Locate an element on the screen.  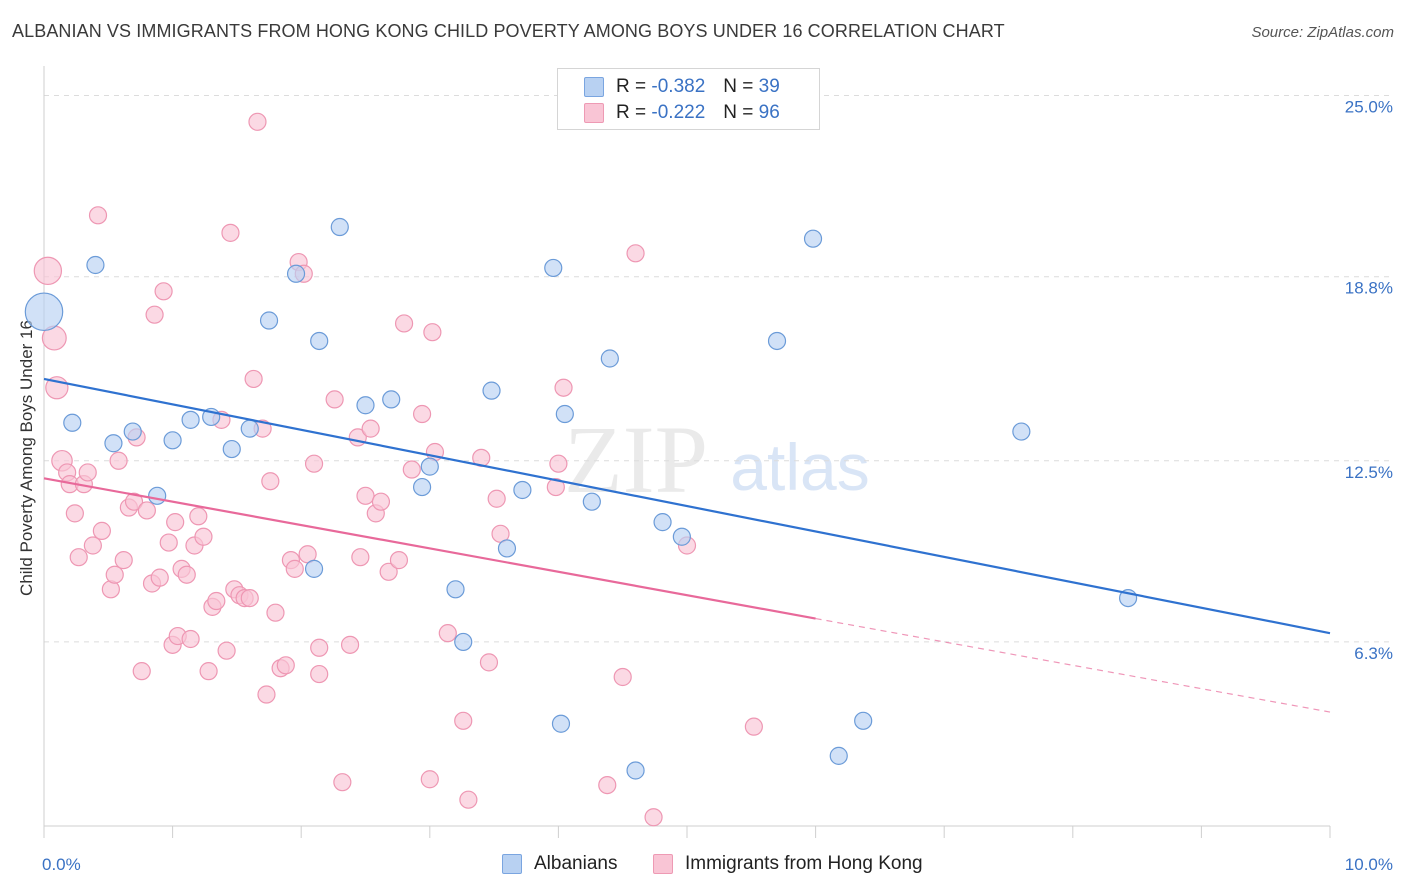
legend-item-albanians: Albanians is located at coordinates (559, 864).